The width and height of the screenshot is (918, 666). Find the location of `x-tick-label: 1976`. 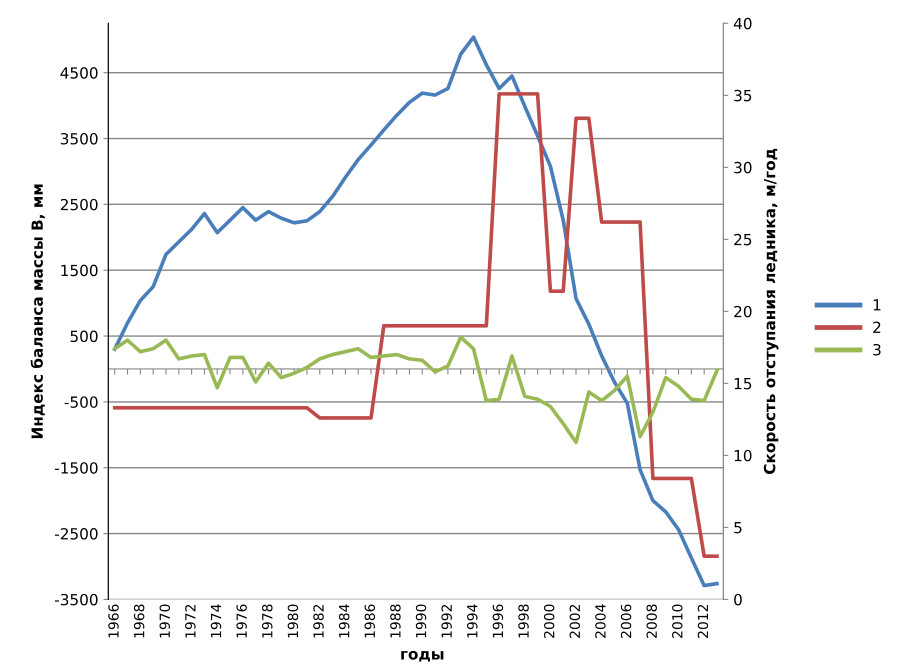

x-tick-label: 1976 is located at coordinates (241, 621).